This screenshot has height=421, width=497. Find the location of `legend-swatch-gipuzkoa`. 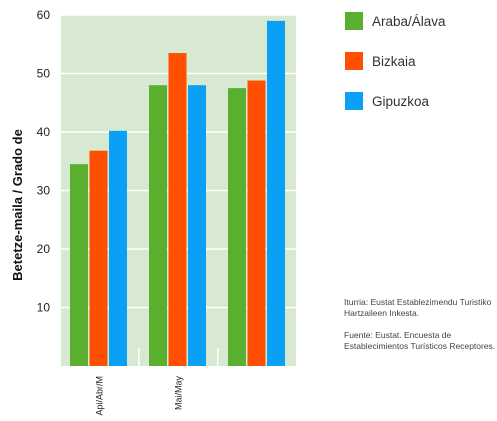

legend-swatch-gipuzkoa is located at coordinates (354, 101).